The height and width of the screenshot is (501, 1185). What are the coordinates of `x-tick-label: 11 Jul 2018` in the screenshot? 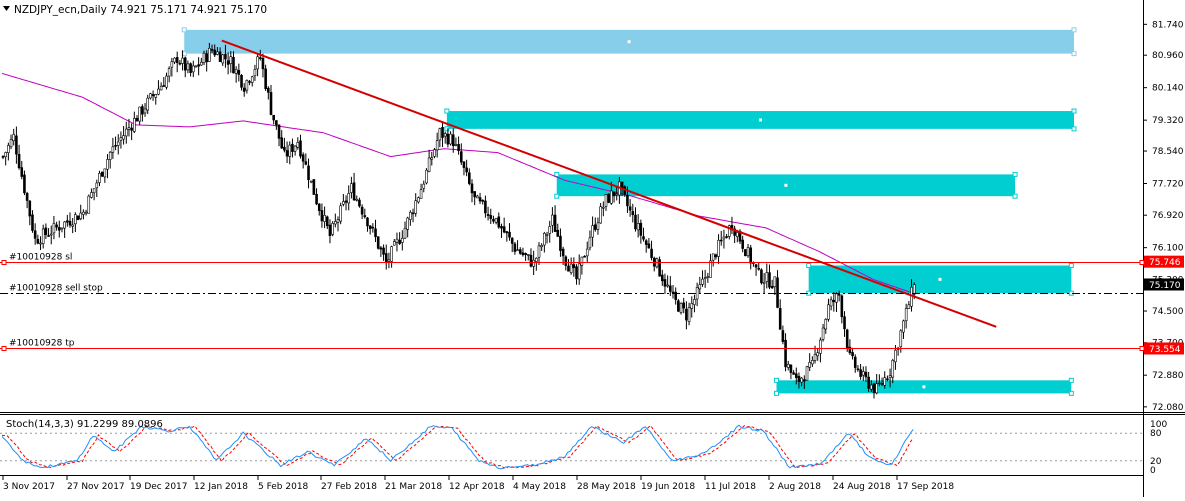 It's located at (730, 487).